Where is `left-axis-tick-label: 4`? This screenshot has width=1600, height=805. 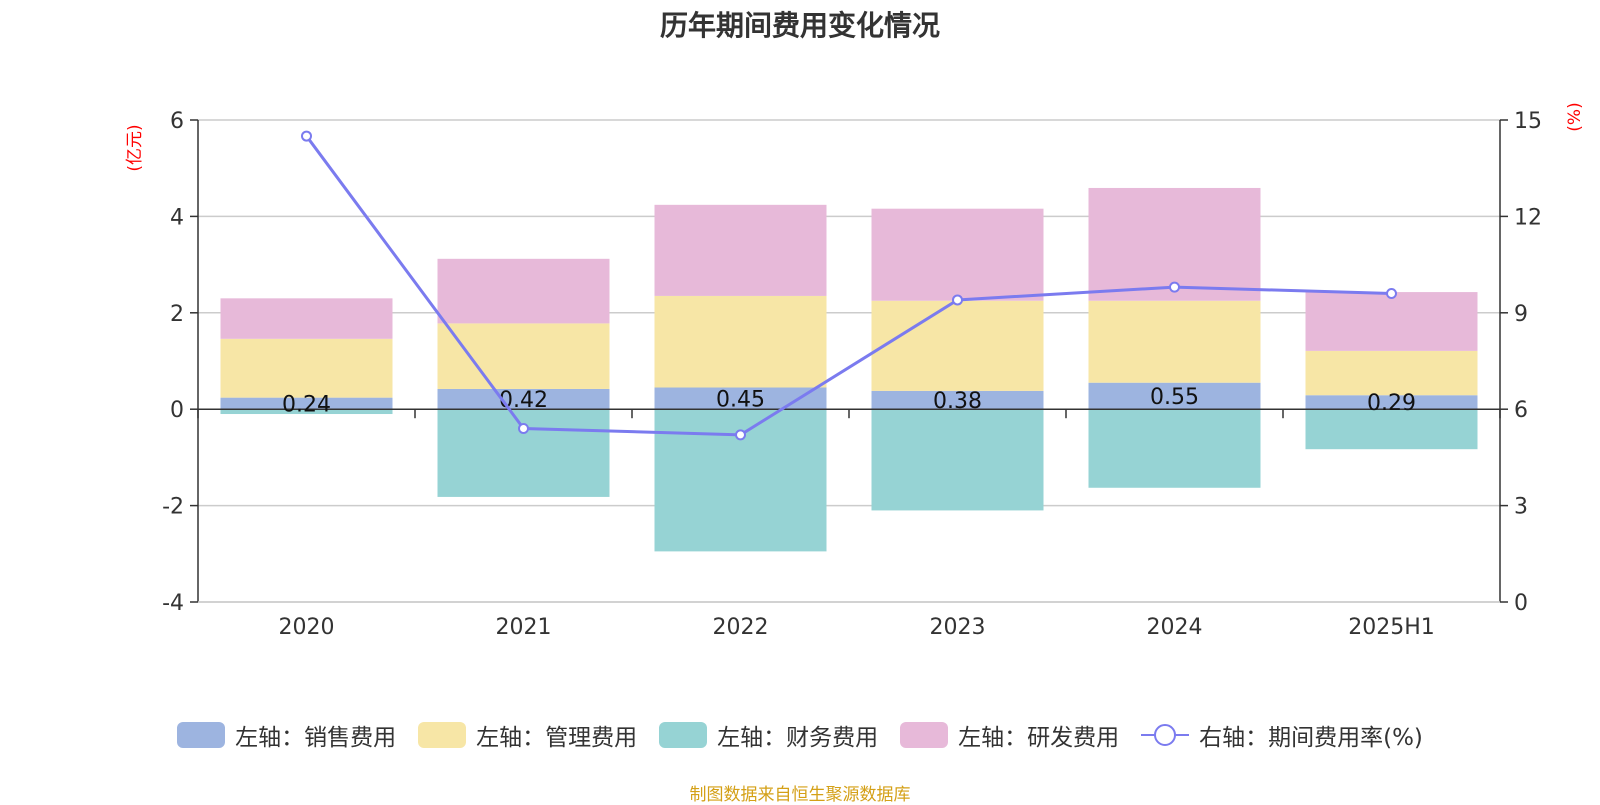 left-axis-tick-label: 4 is located at coordinates (177, 217).